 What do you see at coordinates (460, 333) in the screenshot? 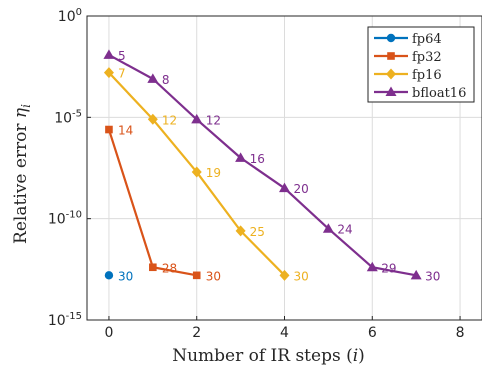
I see `x-tick-label: 8` at bounding box center [460, 333].